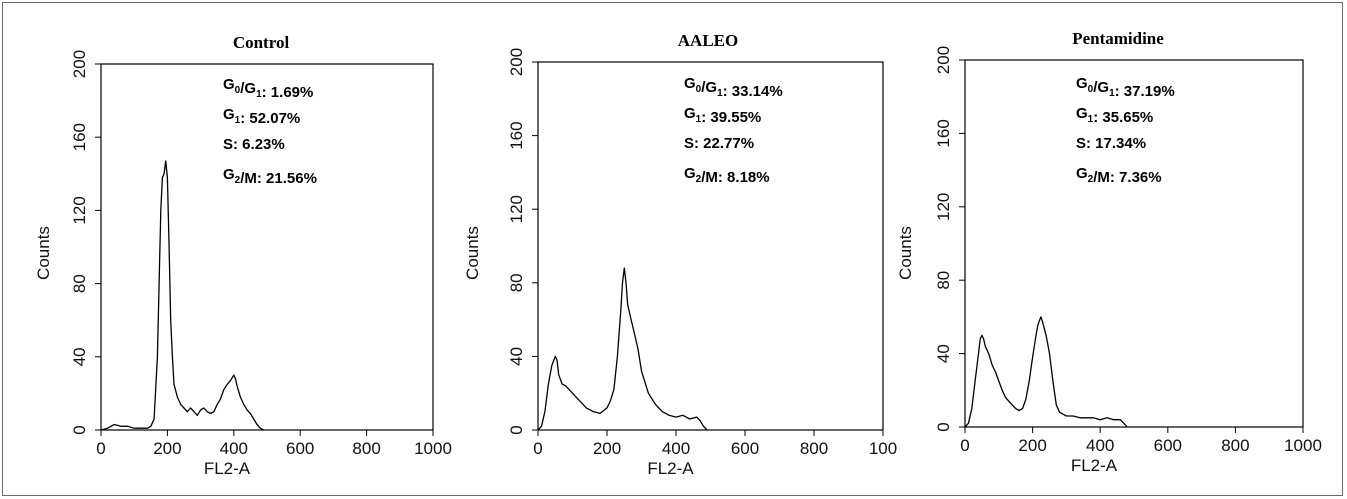  What do you see at coordinates (261, 42) in the screenshot?
I see `panel-title: Control` at bounding box center [261, 42].